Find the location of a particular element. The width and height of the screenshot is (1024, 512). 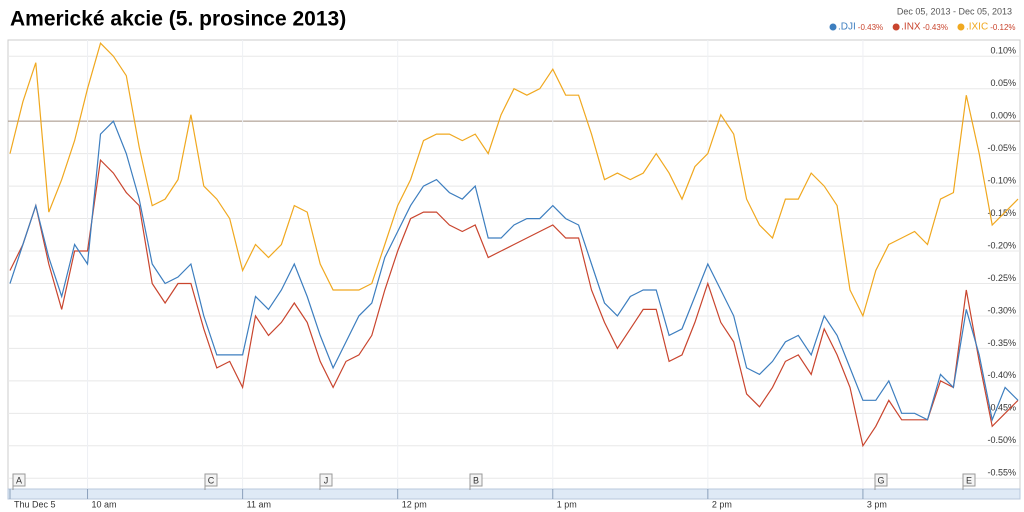

legend-name: .INX is located at coordinates (911, 27).